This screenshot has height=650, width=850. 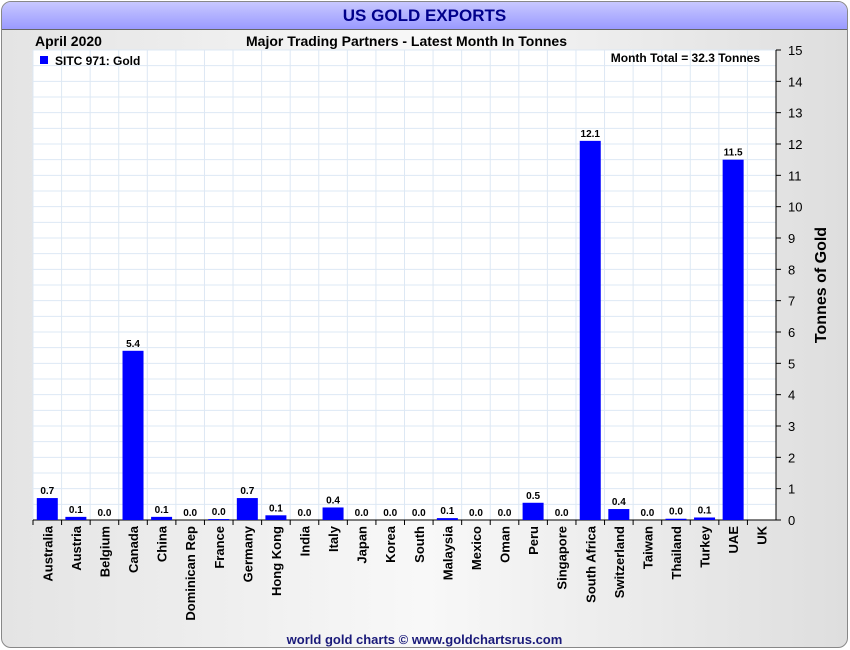 I want to click on legend-label: SITC 971: Gold, so click(x=97, y=61).